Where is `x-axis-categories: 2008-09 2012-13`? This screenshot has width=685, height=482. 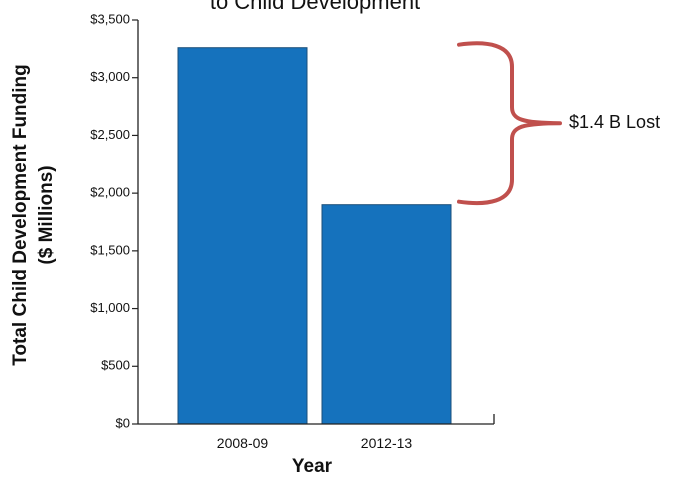 x-axis-categories: 2008-09 2012-13 is located at coordinates (315, 443).